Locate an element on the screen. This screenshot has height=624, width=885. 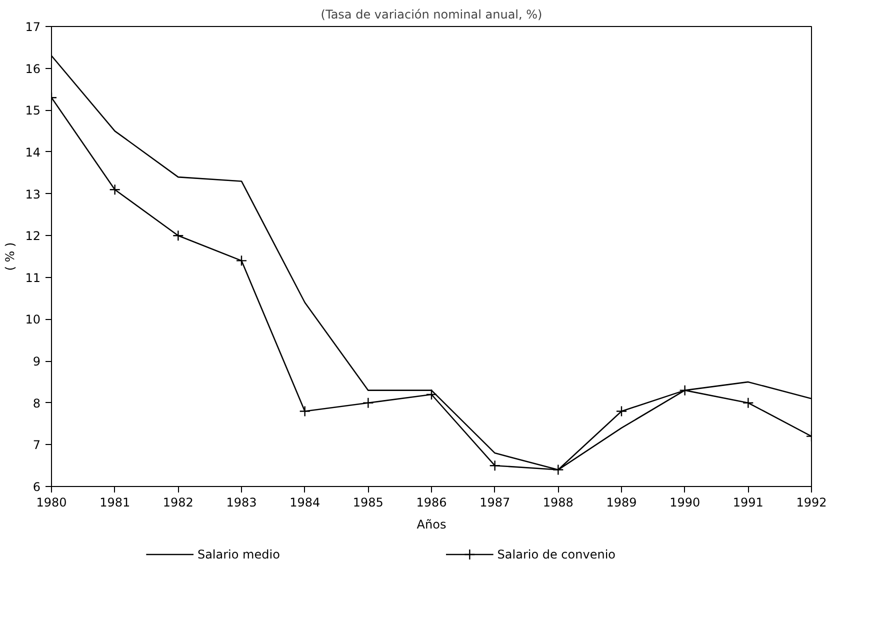
x-tick-label: 1987 is located at coordinates (495, 503).